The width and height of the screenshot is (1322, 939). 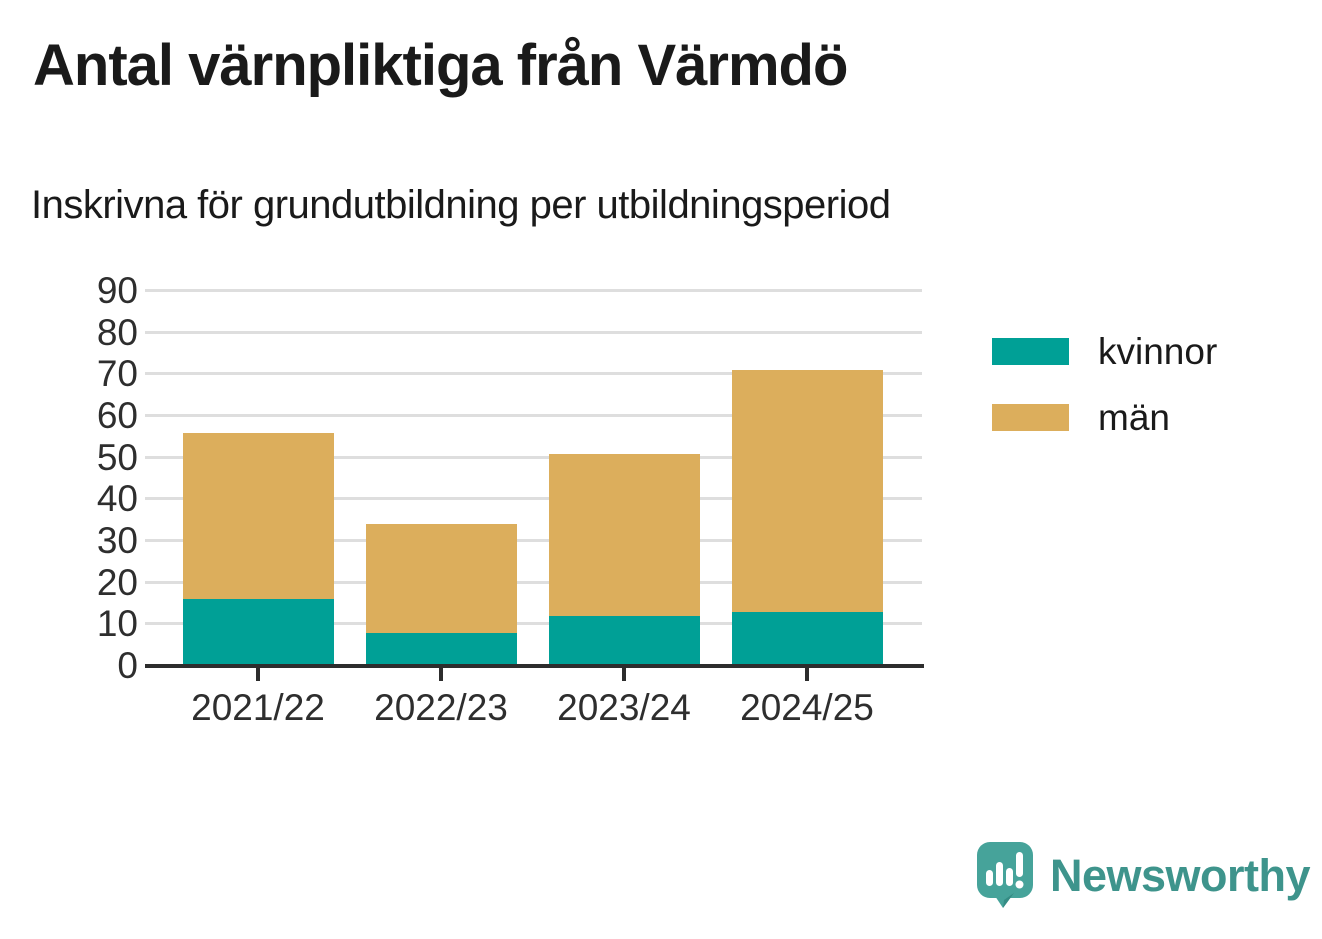 What do you see at coordinates (117, 540) in the screenshot?
I see `y-tick-label-30: 30` at bounding box center [117, 540].